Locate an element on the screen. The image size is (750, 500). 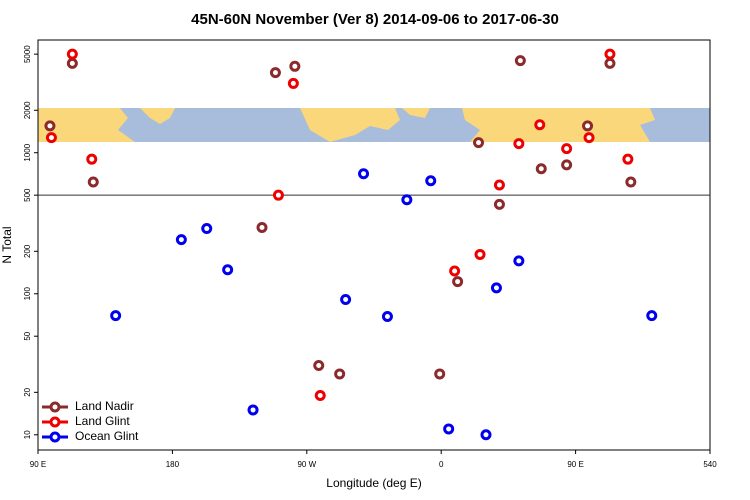
x-tick-label: 540 is located at coordinates (710, 464).